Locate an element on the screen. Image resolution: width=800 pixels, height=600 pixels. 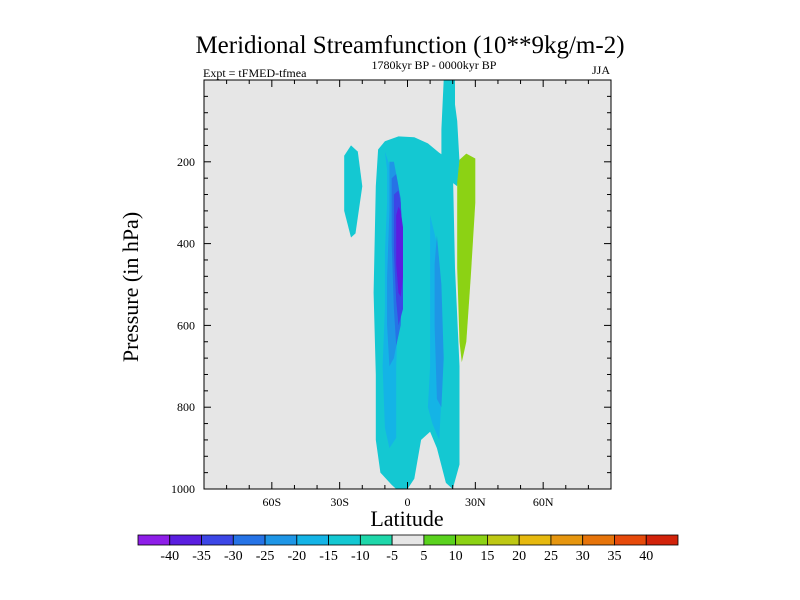
colorbar-label: -20 is located at coordinates (296, 556).